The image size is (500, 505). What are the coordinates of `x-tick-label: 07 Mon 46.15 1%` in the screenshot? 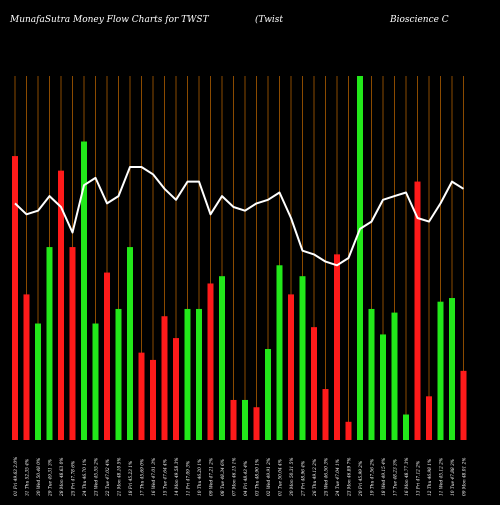 It's located at (235, 477).